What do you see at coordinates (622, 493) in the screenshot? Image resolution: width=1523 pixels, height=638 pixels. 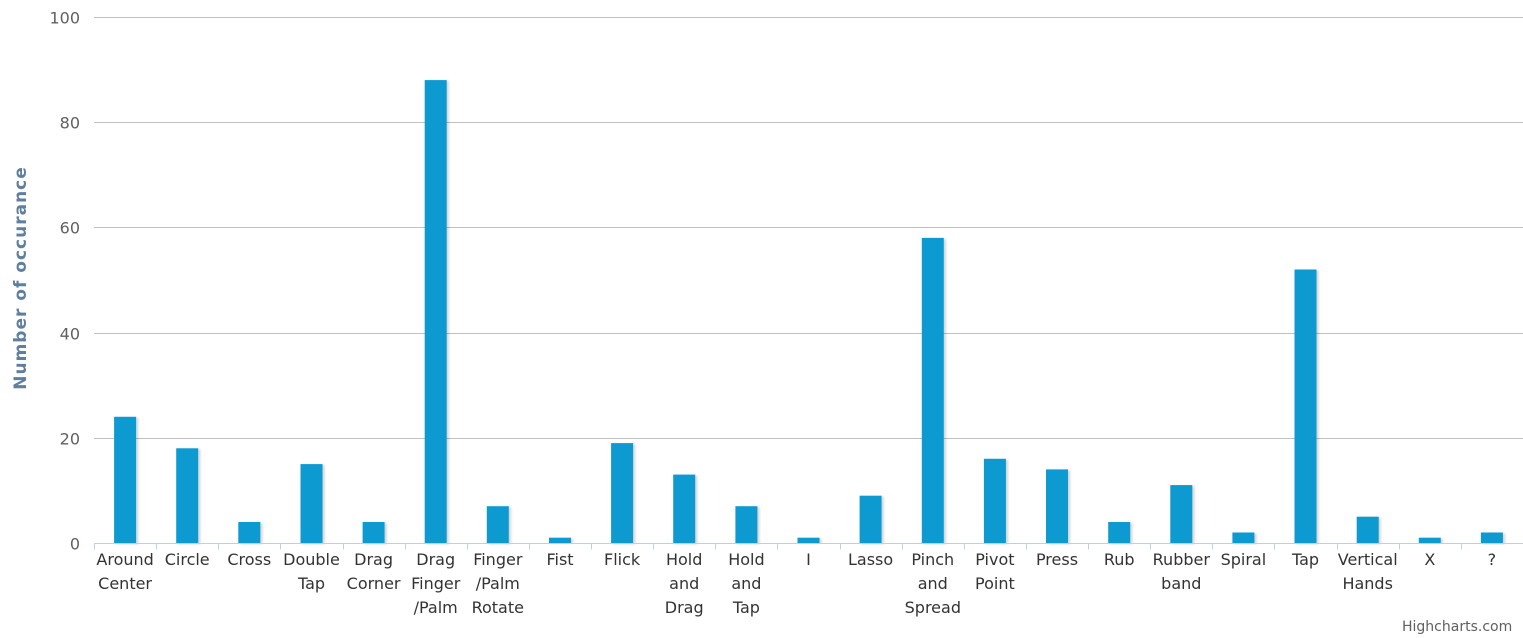 I see `bar-flick` at bounding box center [622, 493].